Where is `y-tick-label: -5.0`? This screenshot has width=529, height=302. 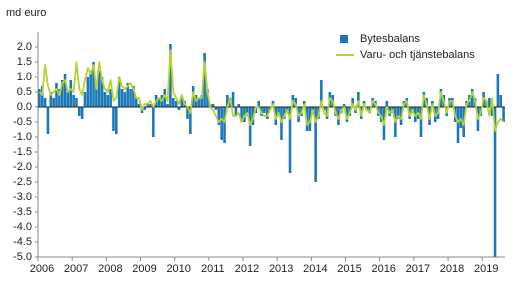 y-tick-label: -5.0 is located at coordinates (22, 257).